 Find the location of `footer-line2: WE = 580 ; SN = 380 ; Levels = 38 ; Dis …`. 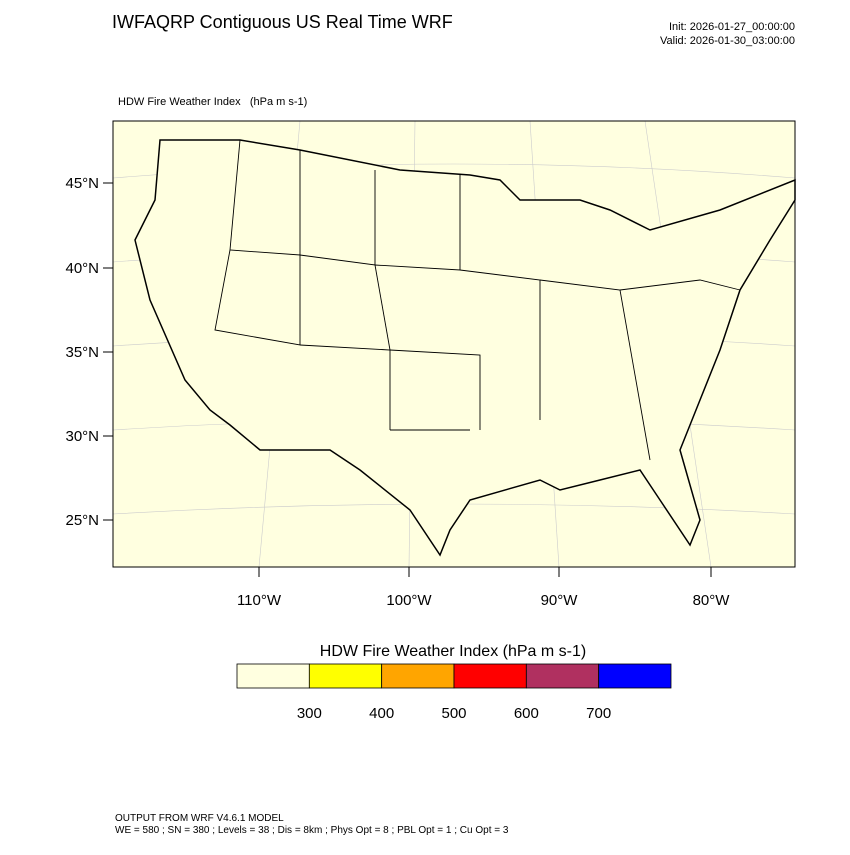

footer-line2: WE = 580 ; SN = 380 ; Levels = 38 ; Dis … is located at coordinates (312, 830).